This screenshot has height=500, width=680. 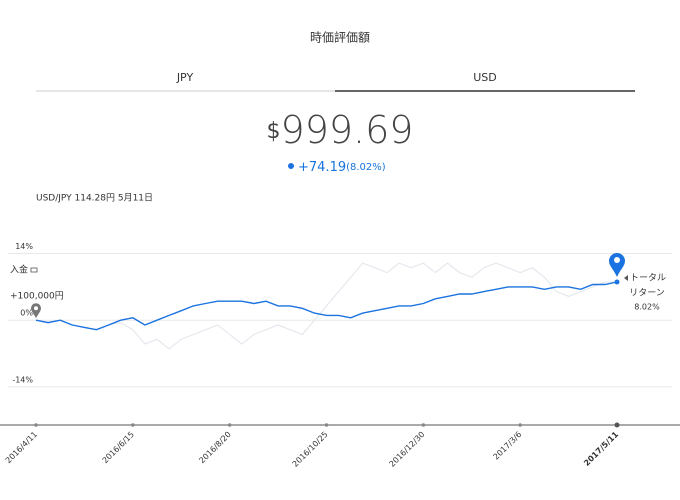 I want to click on return-label: トータル, so click(x=648, y=278).